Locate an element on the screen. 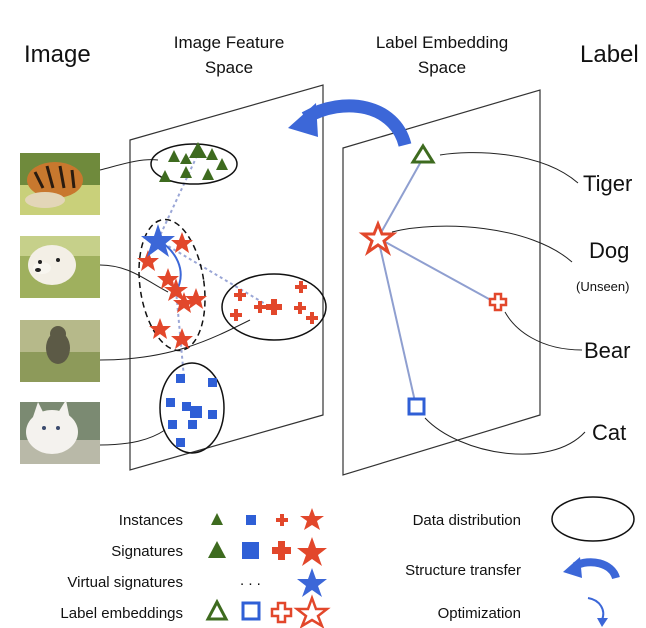 Image resolution: width=646 pixels, height=628 pixels. bear-embedding is located at coordinates (498, 302).